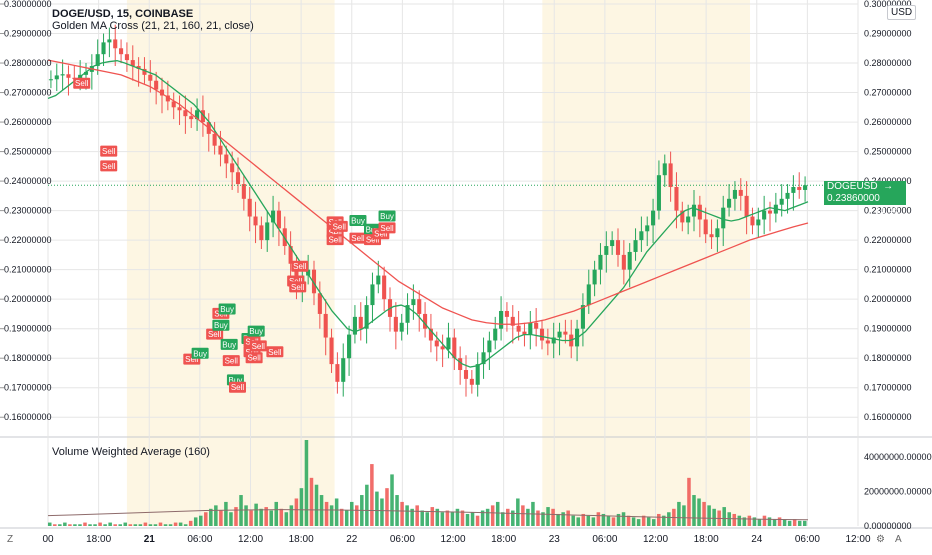 This screenshot has height=555, width=932. Describe the element at coordinates (109, 151) in the screenshot. I see `signal-label-1: Sell` at that location.